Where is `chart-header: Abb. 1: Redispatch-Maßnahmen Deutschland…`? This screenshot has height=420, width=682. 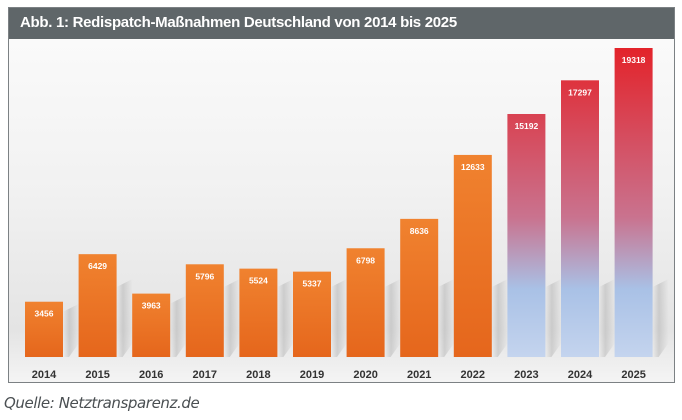 chart-header: Abb. 1: Redispatch-Maßnahmen Deutschland… is located at coordinates (341, 23).